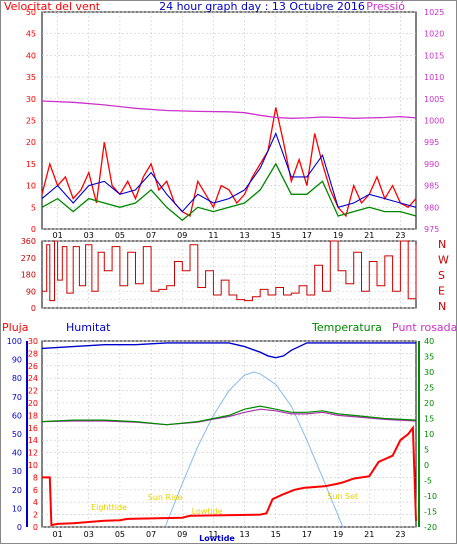 The height and width of the screenshot is (544, 457). What do you see at coordinates (213, 534) in the screenshot?
I see `rain-x-tick: 11` at bounding box center [213, 534].